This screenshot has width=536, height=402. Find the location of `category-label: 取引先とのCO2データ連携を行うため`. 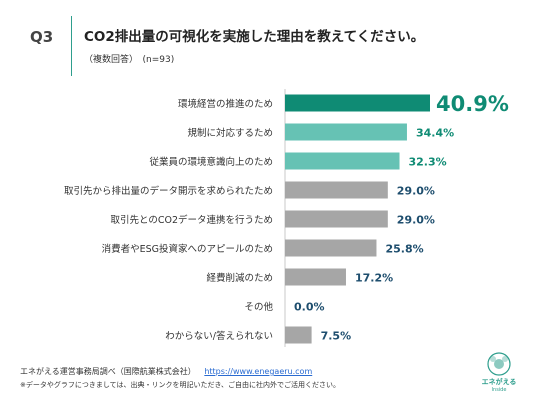

category-label: 取引先とのCO2データ連携を行うため is located at coordinates (191, 220).